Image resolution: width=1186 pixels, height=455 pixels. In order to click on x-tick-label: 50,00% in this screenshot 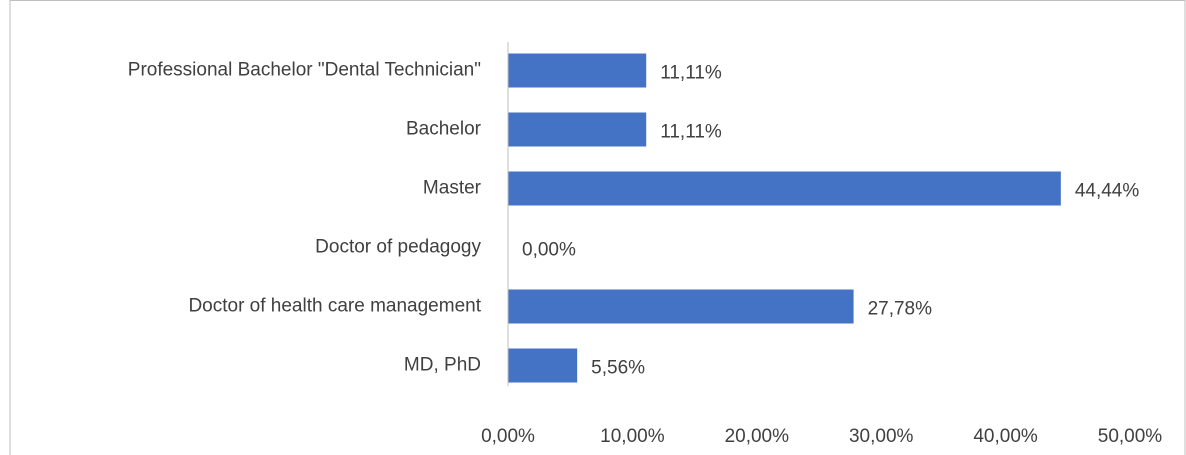, I will do `click(1130, 436)`.